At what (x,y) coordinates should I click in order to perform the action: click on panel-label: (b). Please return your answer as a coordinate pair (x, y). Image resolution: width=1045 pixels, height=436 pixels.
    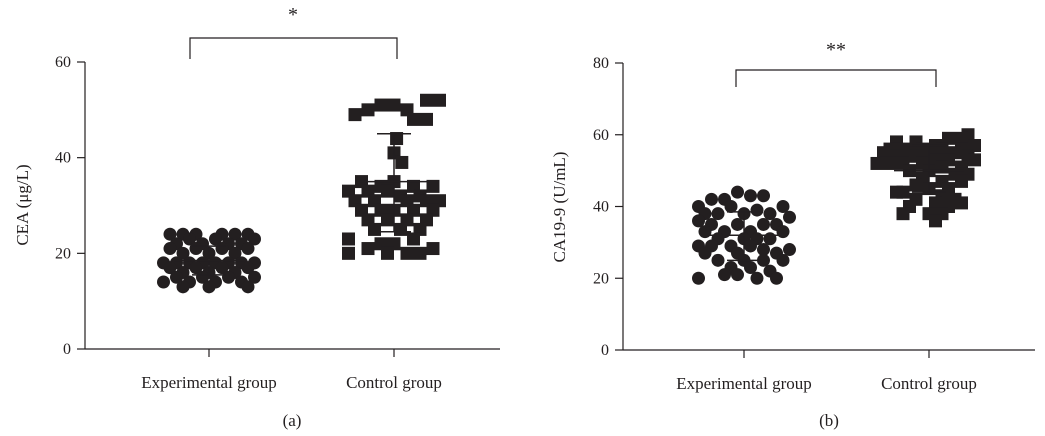
    Looking at the image, I should click on (829, 420).